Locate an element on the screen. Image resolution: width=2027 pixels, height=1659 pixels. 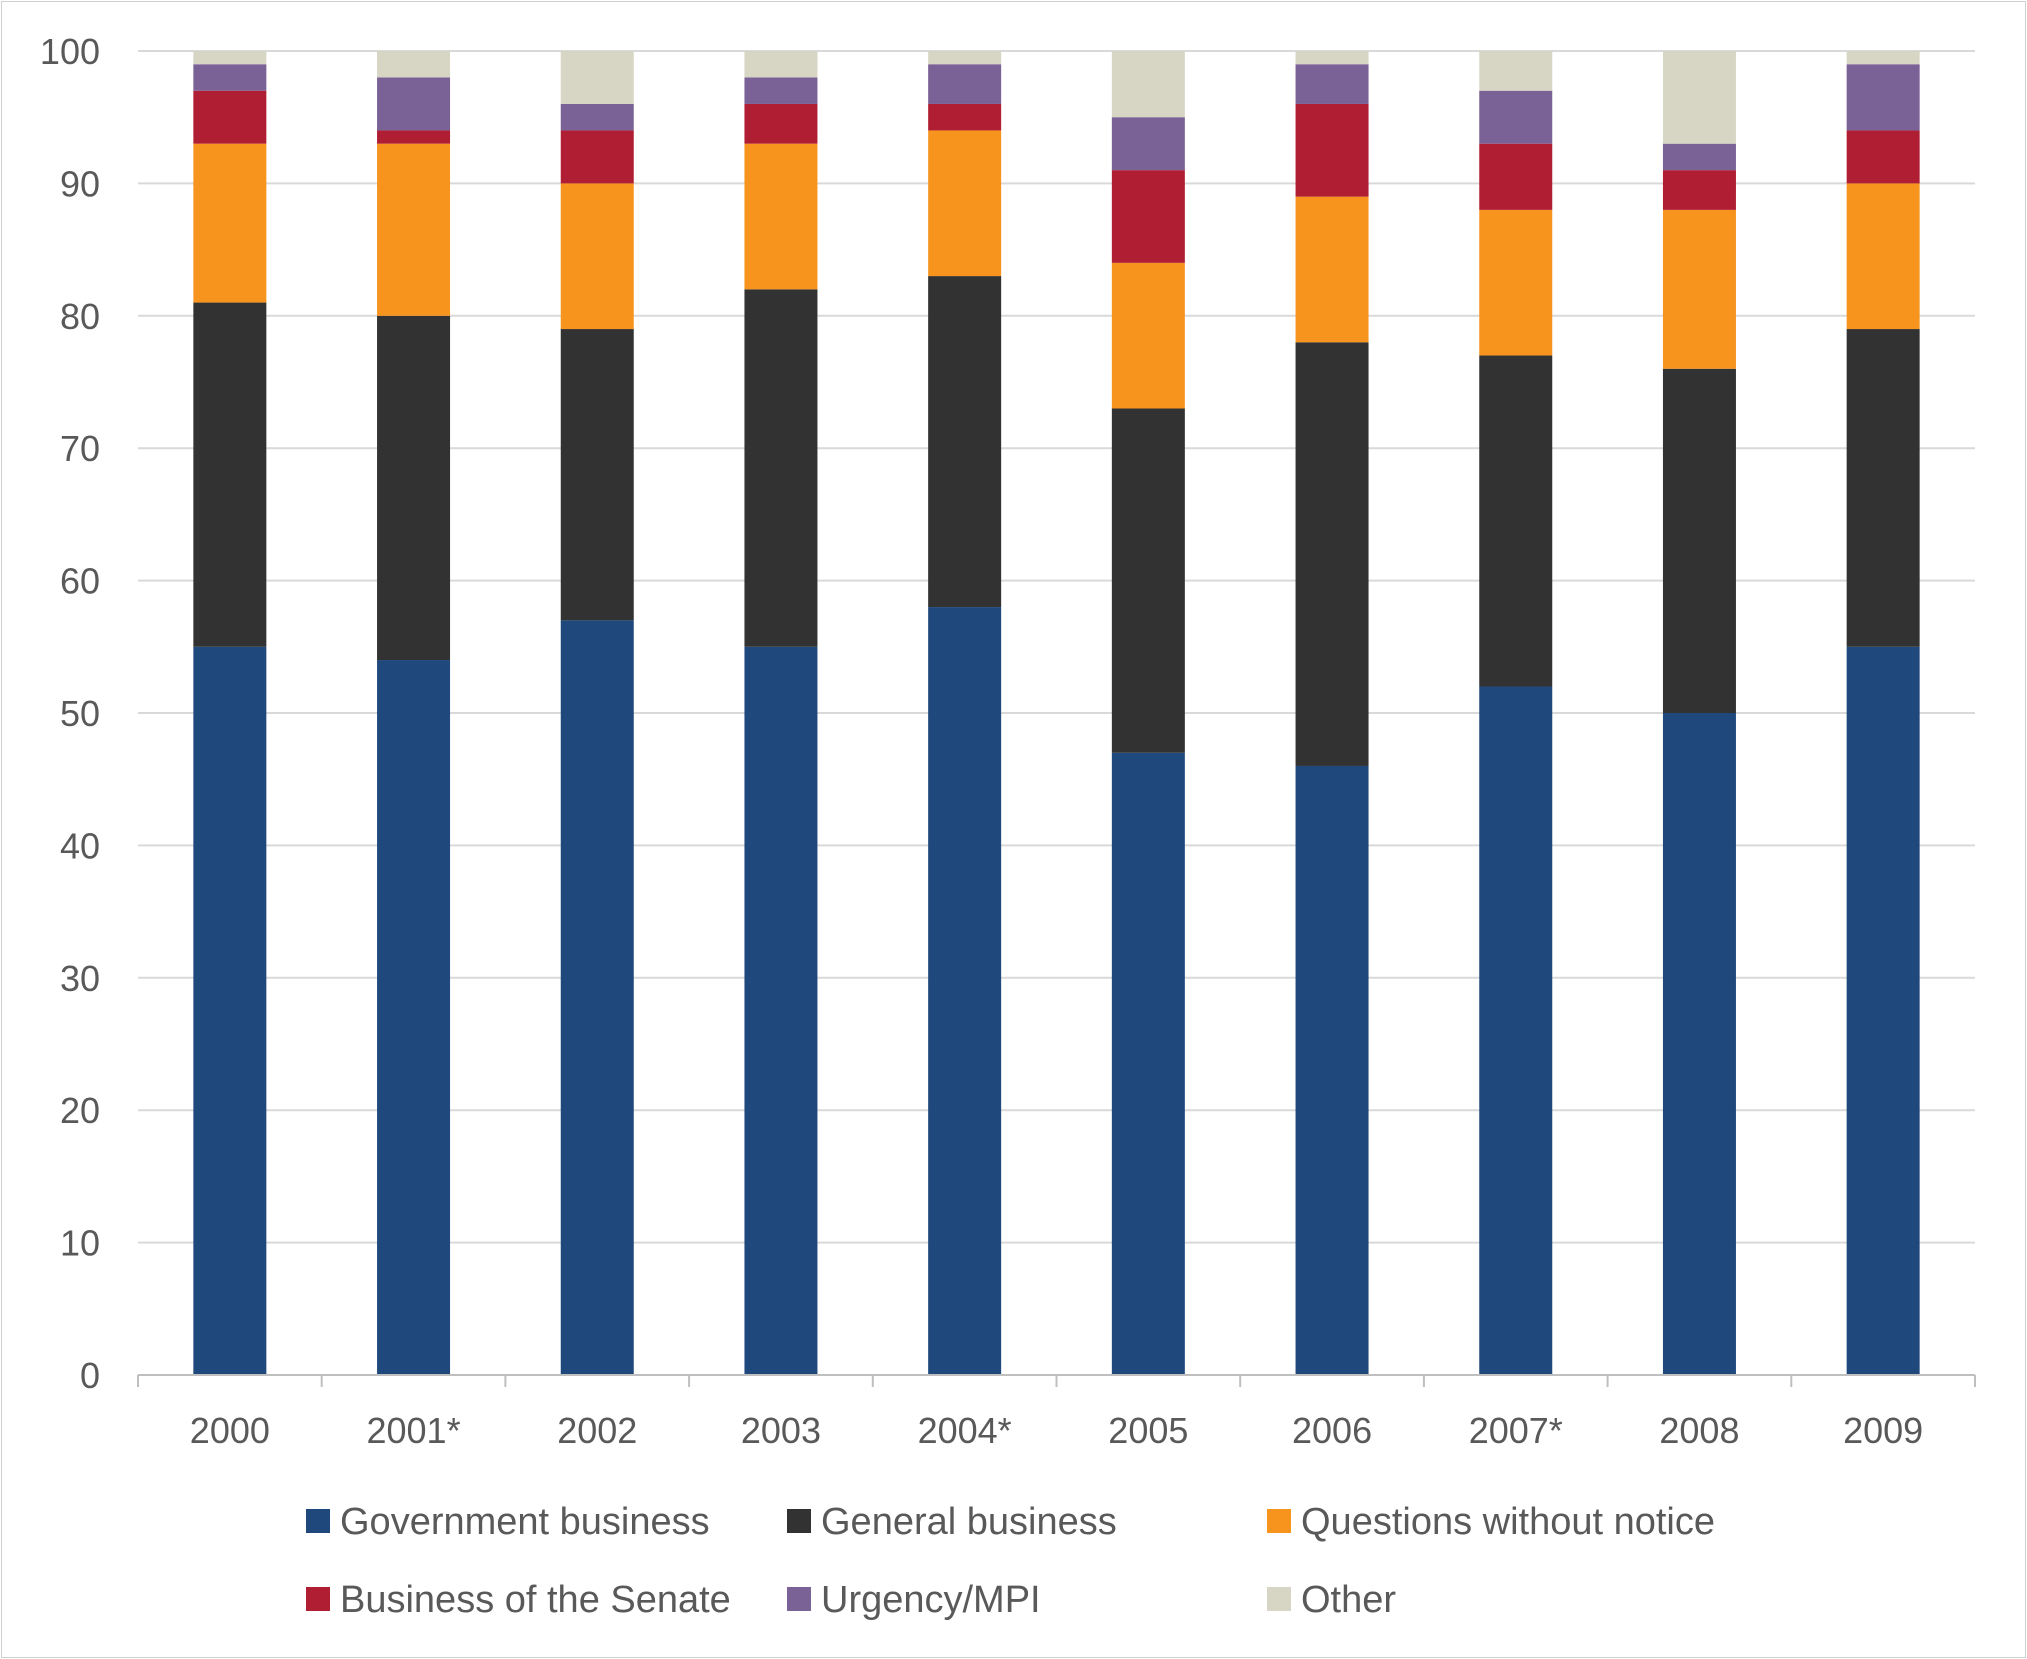
legend-label: General business is located at coordinates (969, 1522).